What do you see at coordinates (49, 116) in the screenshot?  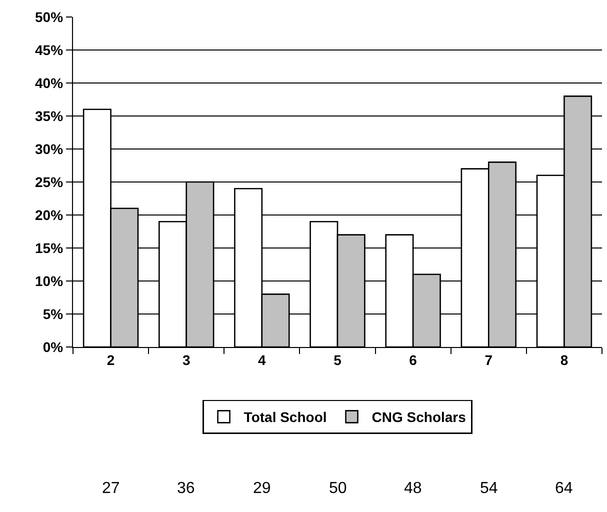 I see `y-tick-label: 35%` at bounding box center [49, 116].